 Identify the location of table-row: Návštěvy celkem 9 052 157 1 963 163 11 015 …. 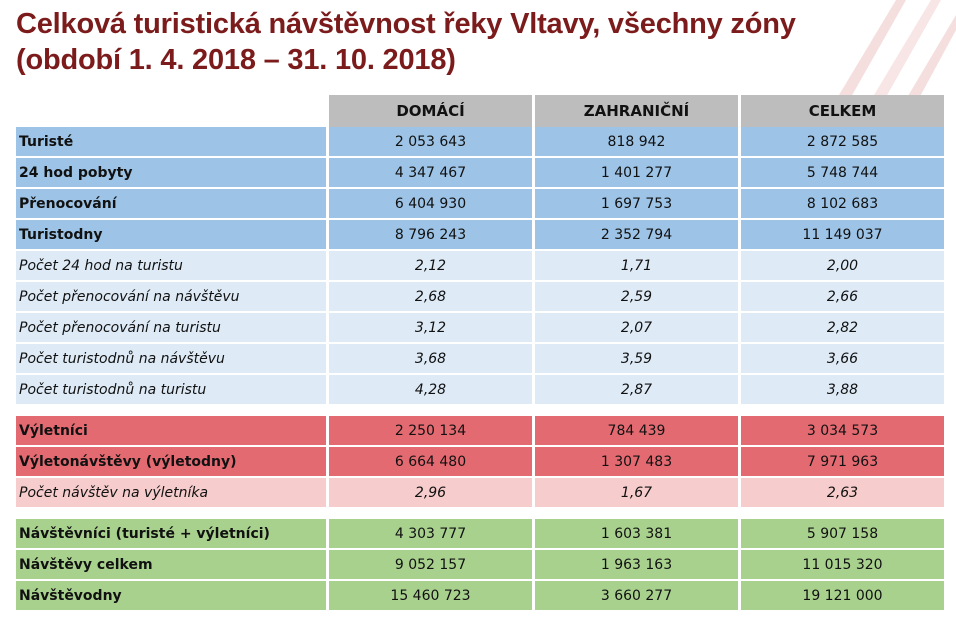
(480, 565).